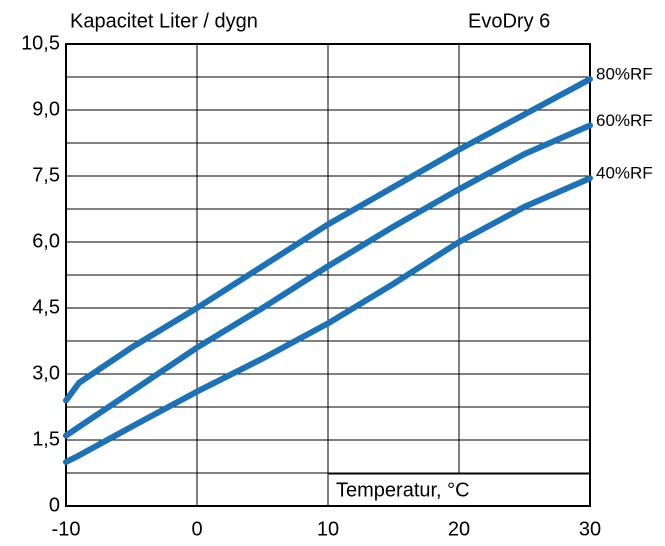  I want to click on x-tick-label: -10, so click(66, 529).